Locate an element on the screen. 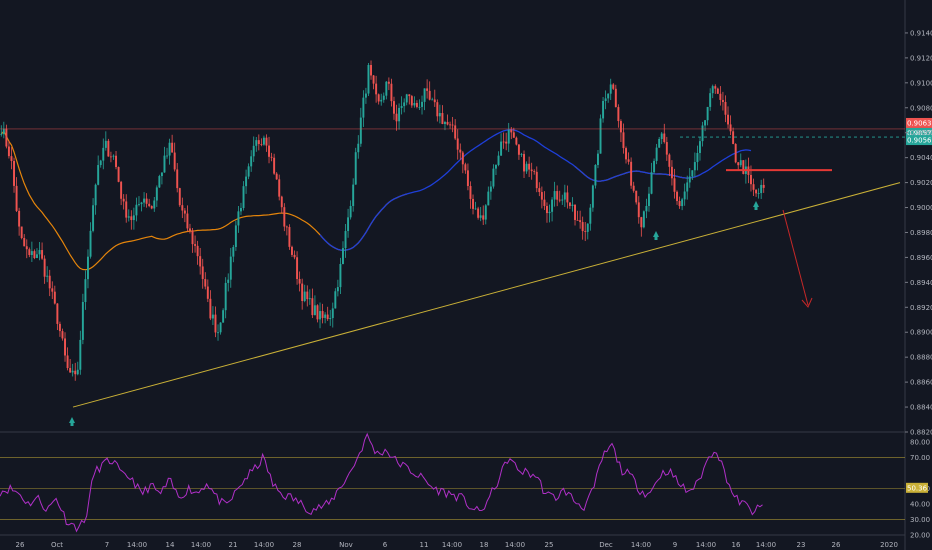 The height and width of the screenshot is (550, 932). x-tick-label: 11 is located at coordinates (424, 545).